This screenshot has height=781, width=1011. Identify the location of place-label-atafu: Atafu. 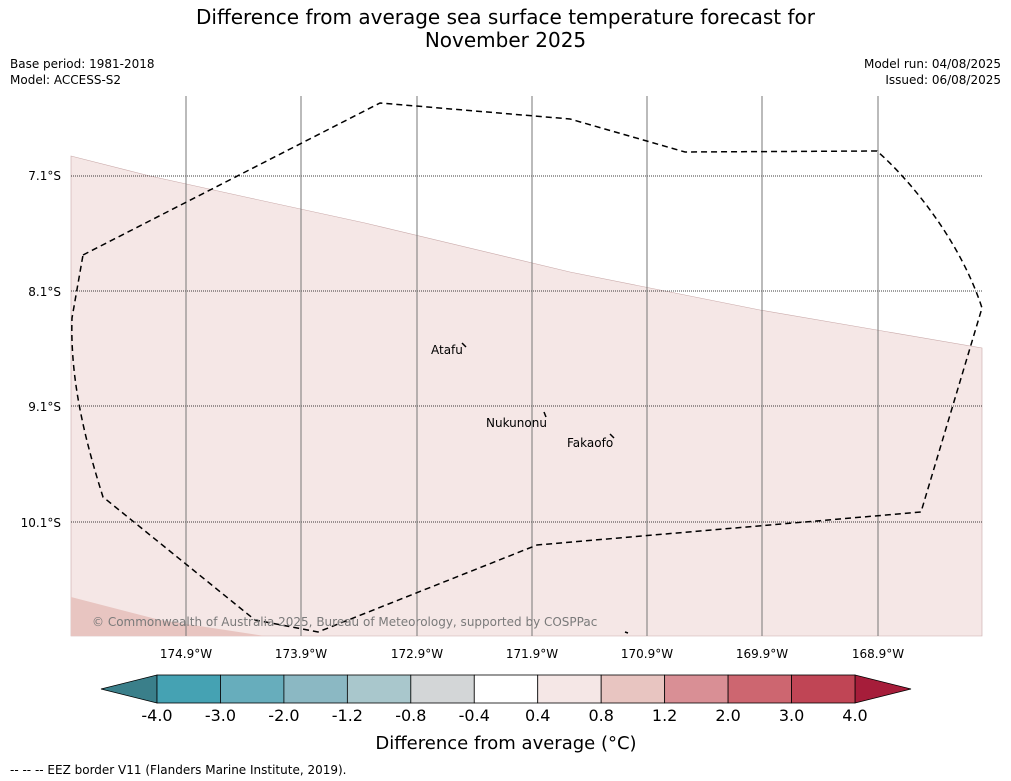
(447, 350).